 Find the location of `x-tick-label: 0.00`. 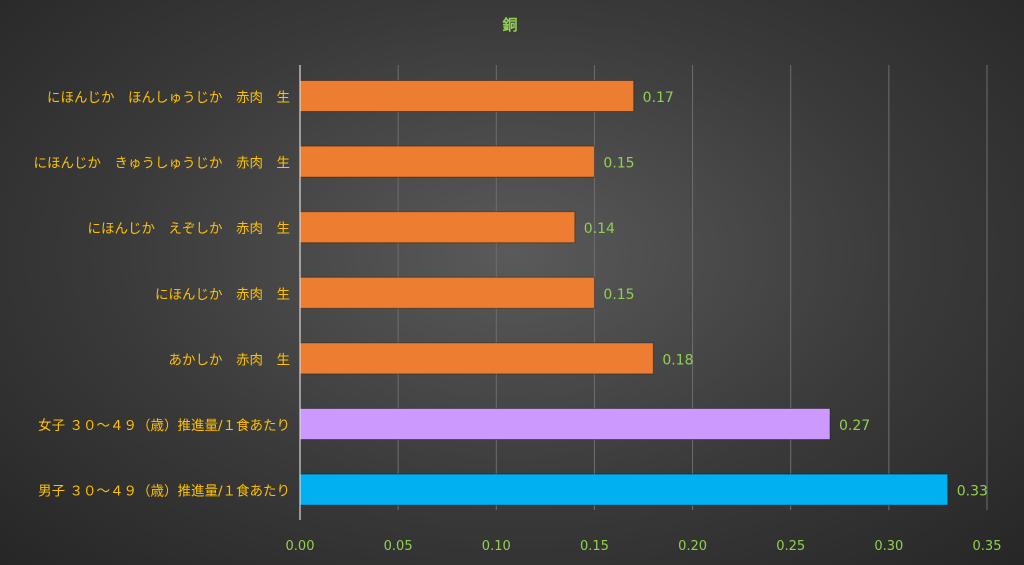

x-tick-label: 0.00 is located at coordinates (300, 546).